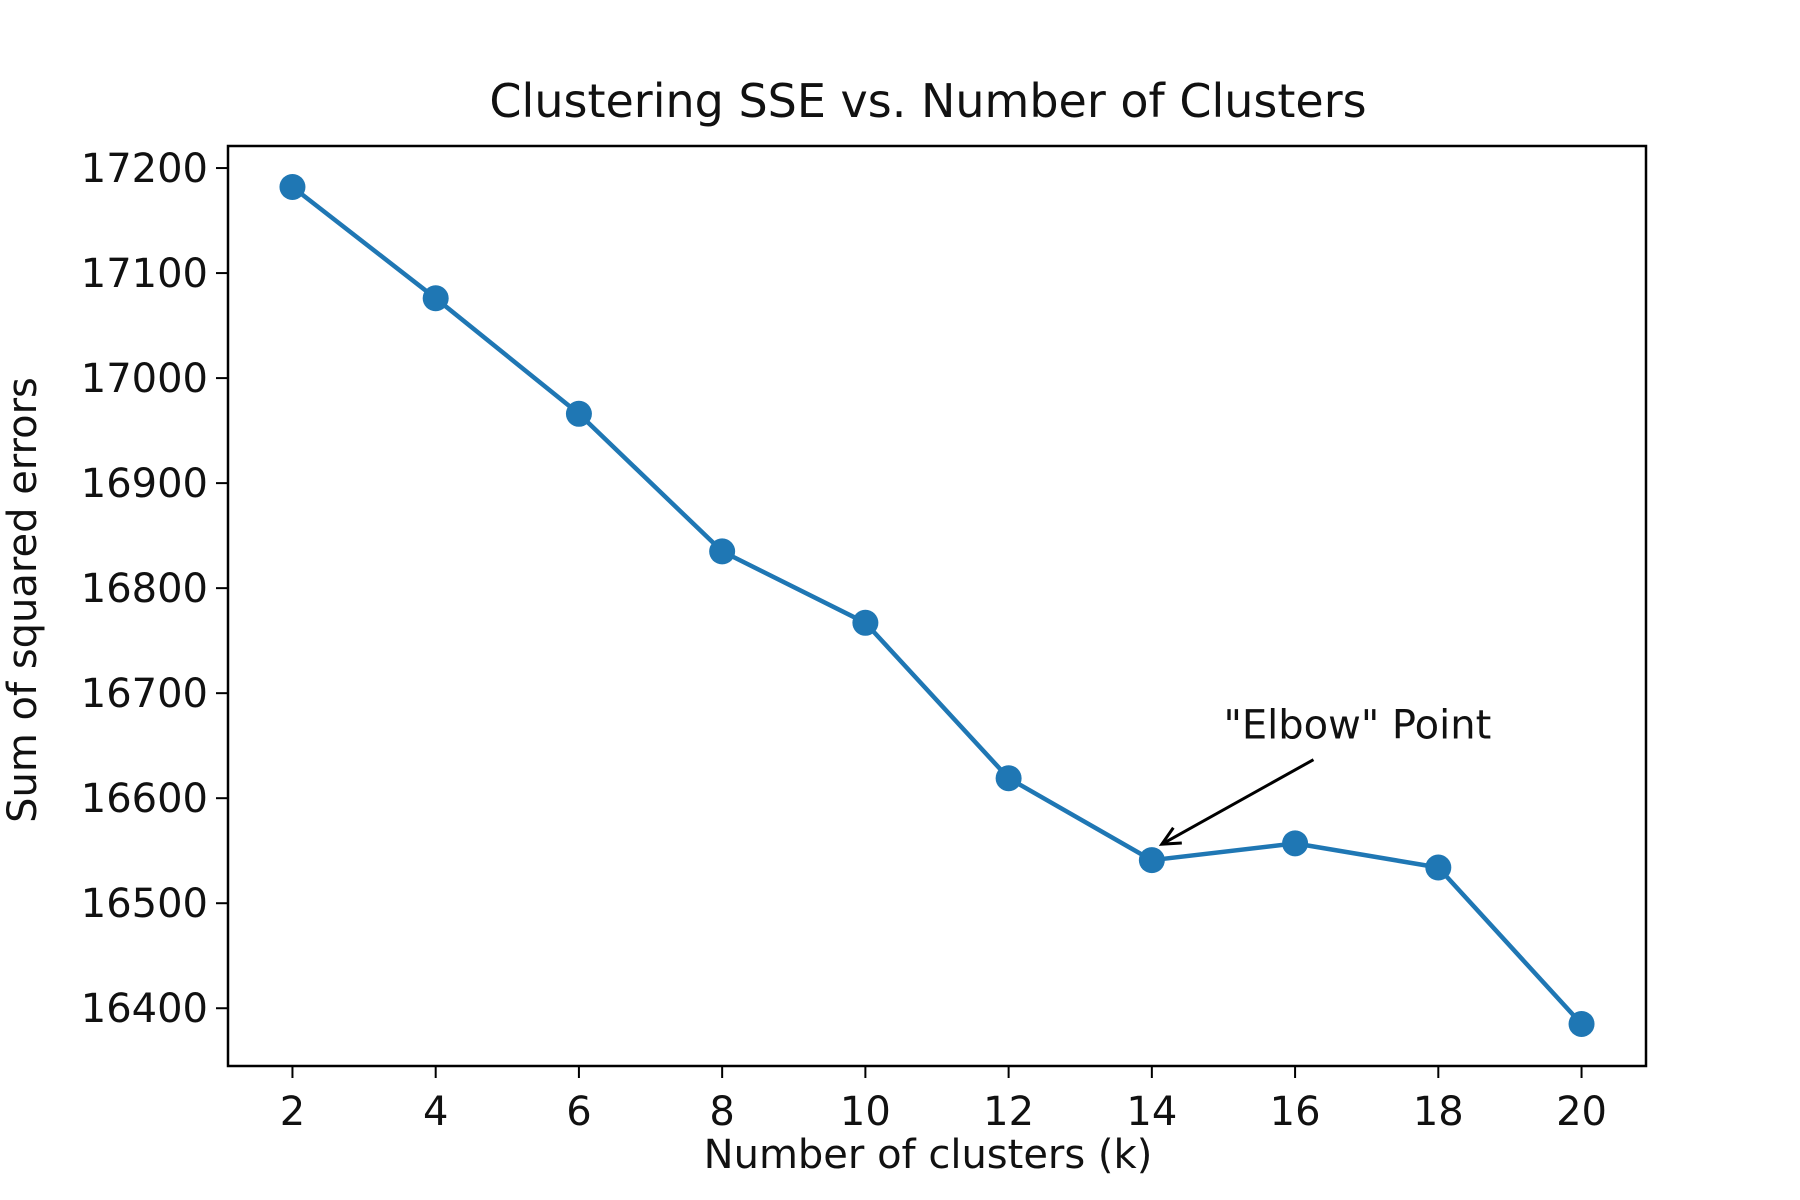 The image size is (1800, 1200). Describe the element at coordinates (23, 600) in the screenshot. I see `y-axis-label: Sum of squared errors` at that location.